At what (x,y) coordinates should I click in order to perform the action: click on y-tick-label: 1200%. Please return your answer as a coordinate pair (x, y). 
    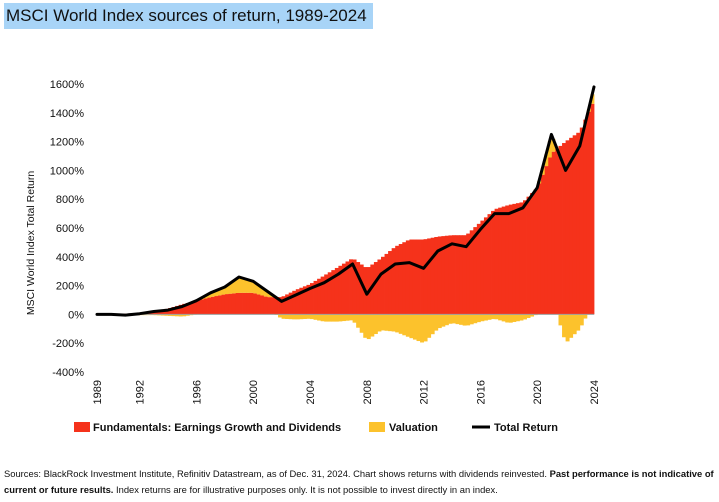
    Looking at the image, I should click on (67, 143).